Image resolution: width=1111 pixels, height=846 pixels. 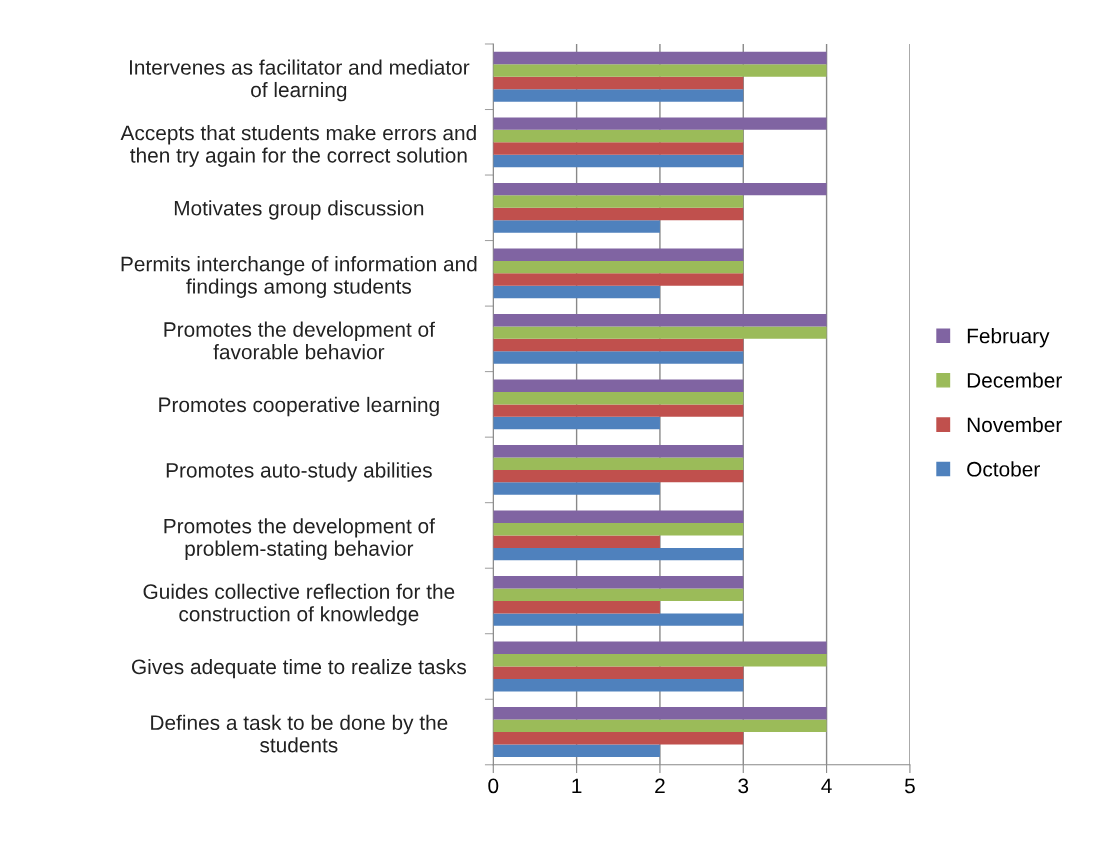 I want to click on x-tick-label: 0, so click(x=493, y=786).